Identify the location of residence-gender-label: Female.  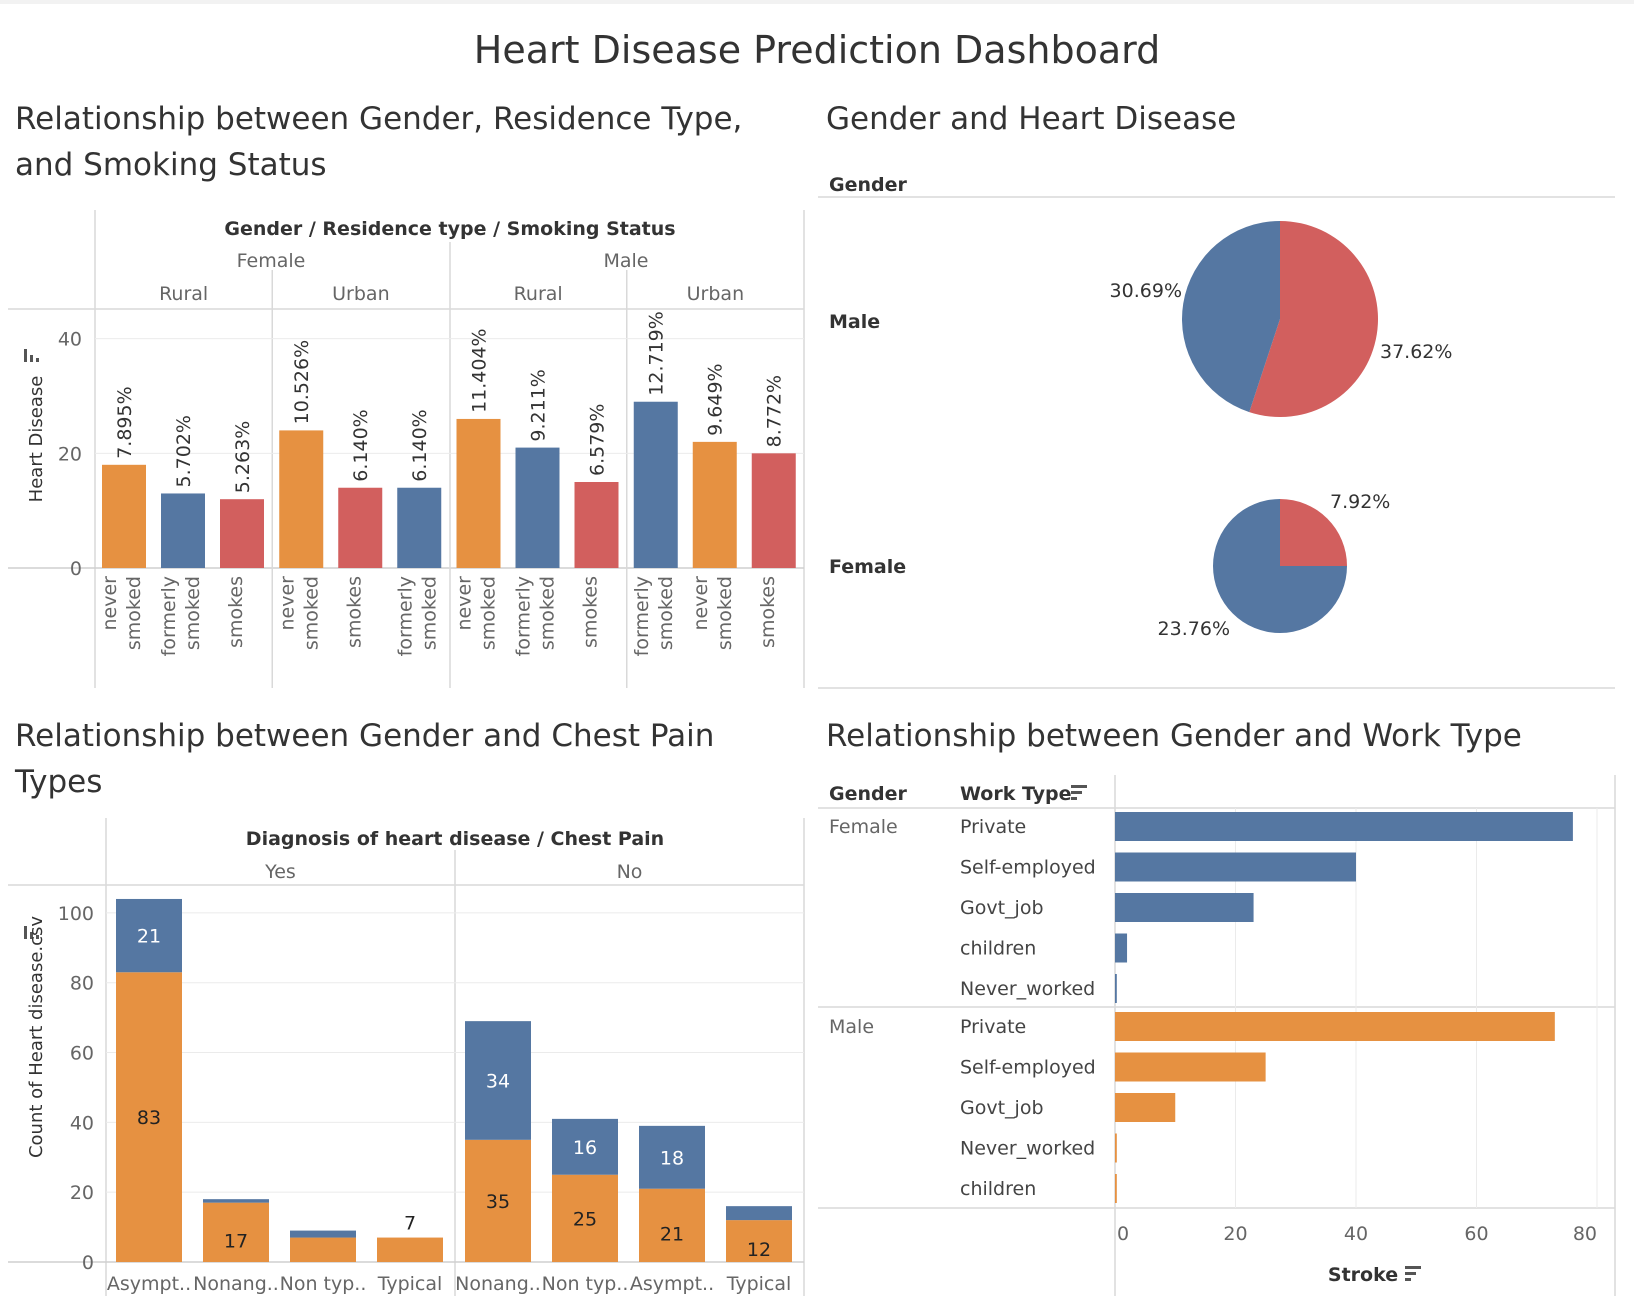
(271, 261).